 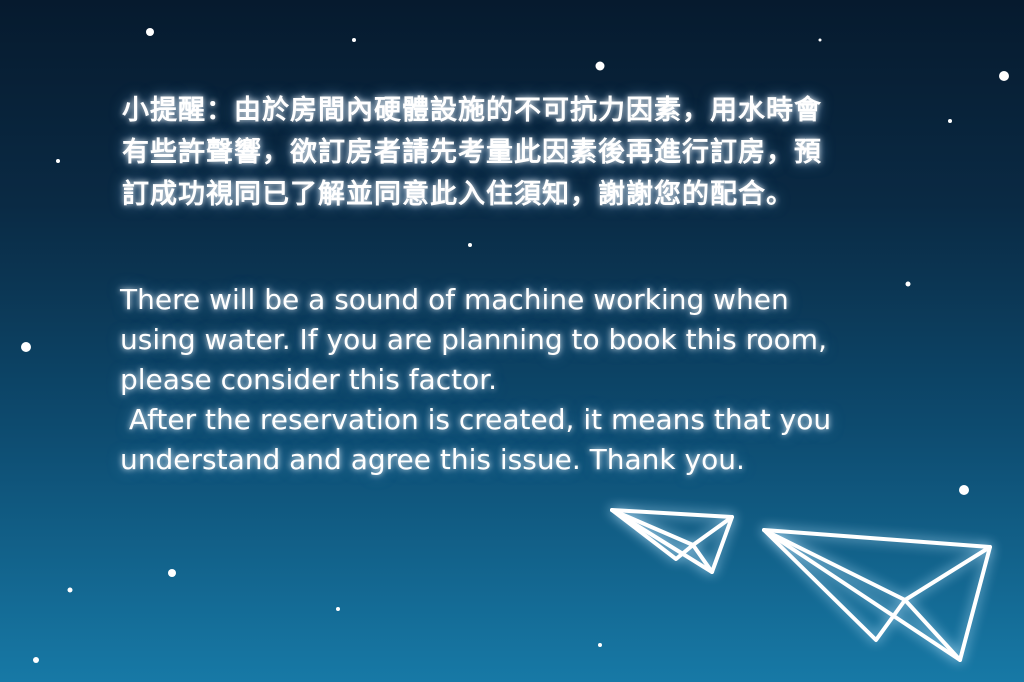 What do you see at coordinates (877, 595) in the screenshot?
I see `paper-plane-large-icon` at bounding box center [877, 595].